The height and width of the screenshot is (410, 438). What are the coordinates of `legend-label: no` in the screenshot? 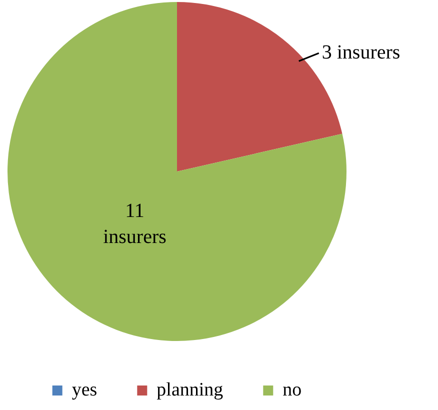 It's located at (292, 389).